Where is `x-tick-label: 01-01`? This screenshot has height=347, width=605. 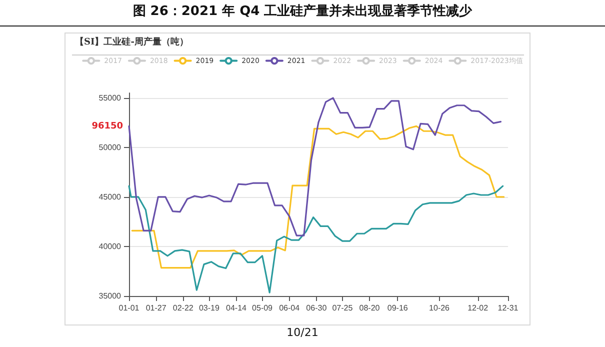 x-tick-label: 01-01 is located at coordinates (129, 308).